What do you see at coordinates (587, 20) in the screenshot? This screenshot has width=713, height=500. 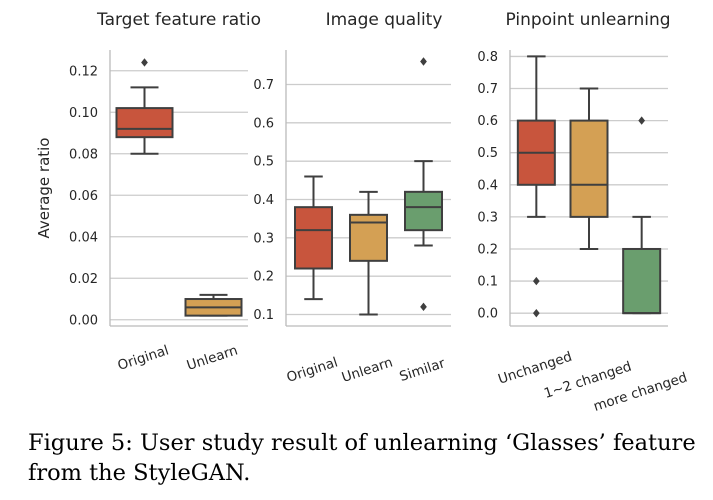 I see `chart-title: Pinpoint unlearning` at bounding box center [587, 20].